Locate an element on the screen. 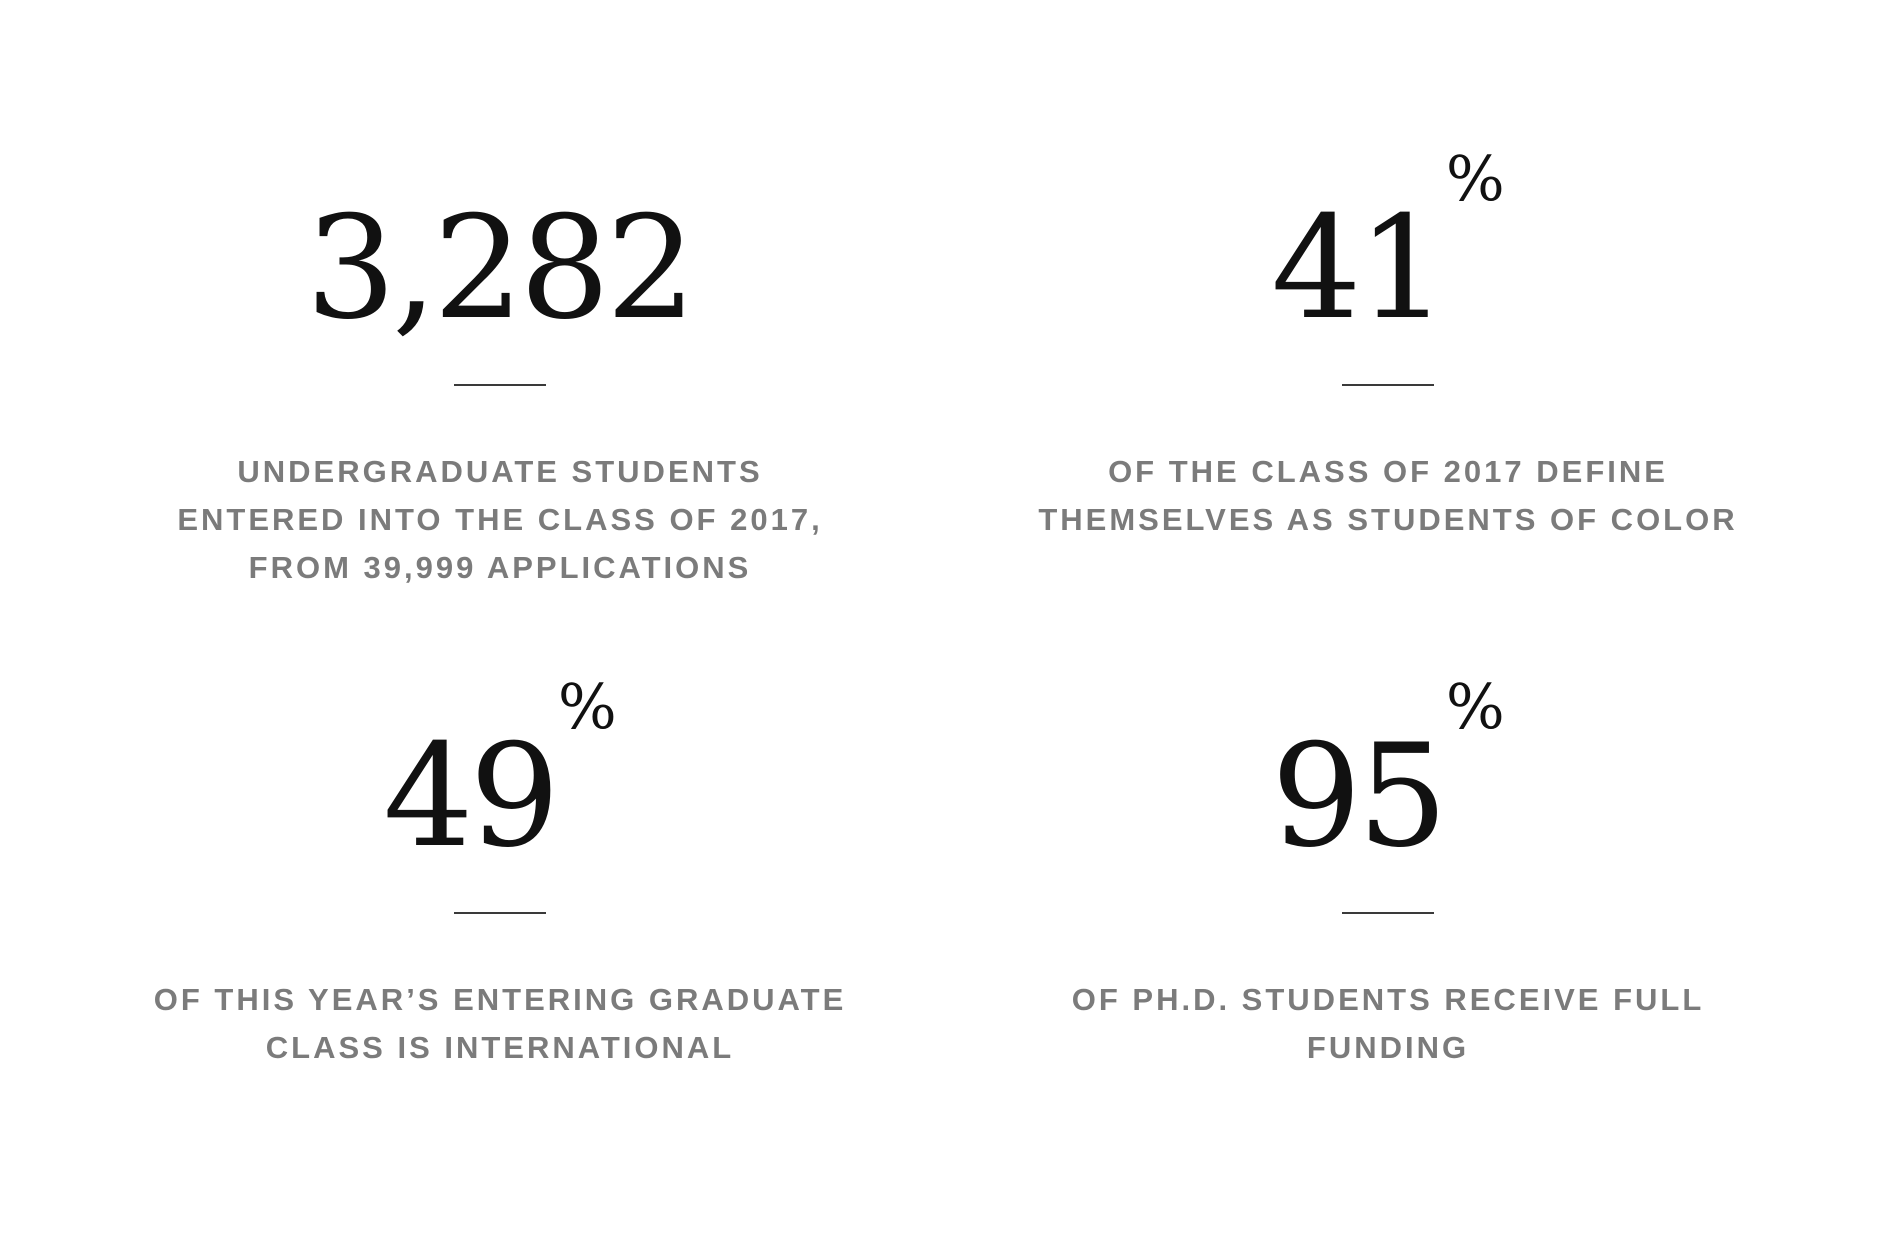 The image size is (1880, 1252). stat-figure: 49 % is located at coordinates (500, 768).